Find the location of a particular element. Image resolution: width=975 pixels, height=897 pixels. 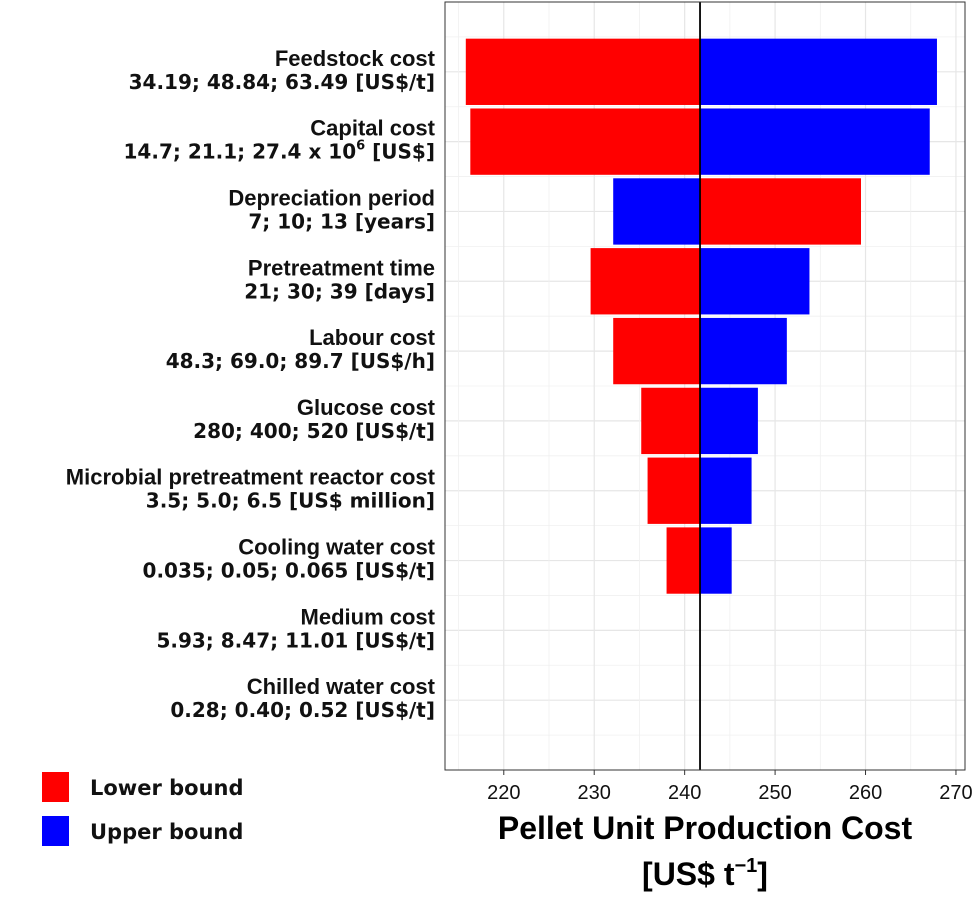

category-range-text: 3.5; 5.0; 6.5 [US$ million] is located at coordinates (290, 501).